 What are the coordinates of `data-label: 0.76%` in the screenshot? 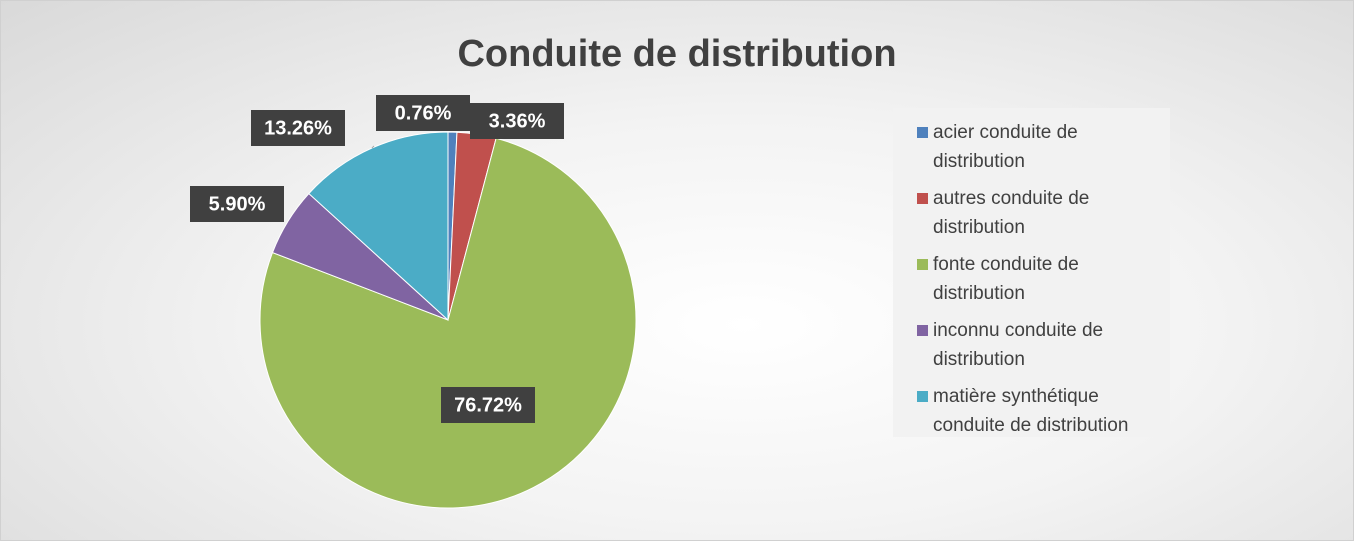 It's located at (423, 113).